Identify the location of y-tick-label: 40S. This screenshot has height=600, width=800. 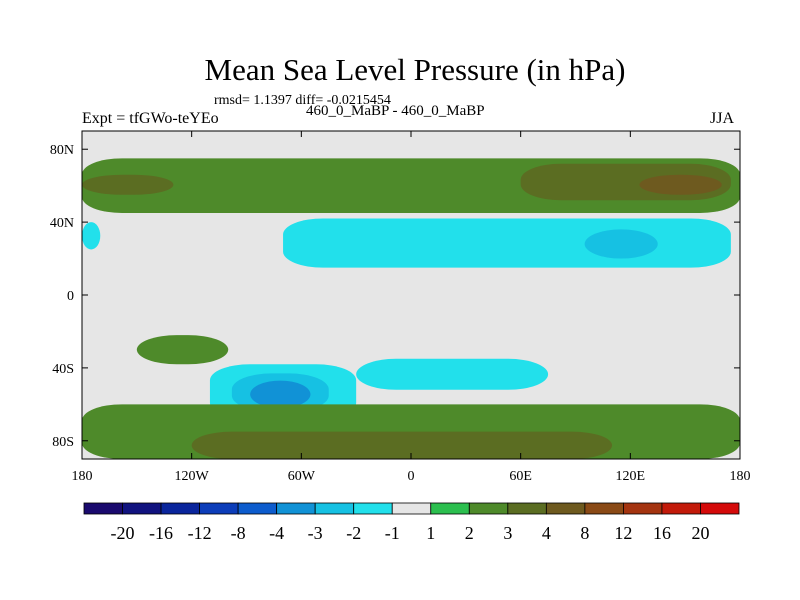
(63, 369).